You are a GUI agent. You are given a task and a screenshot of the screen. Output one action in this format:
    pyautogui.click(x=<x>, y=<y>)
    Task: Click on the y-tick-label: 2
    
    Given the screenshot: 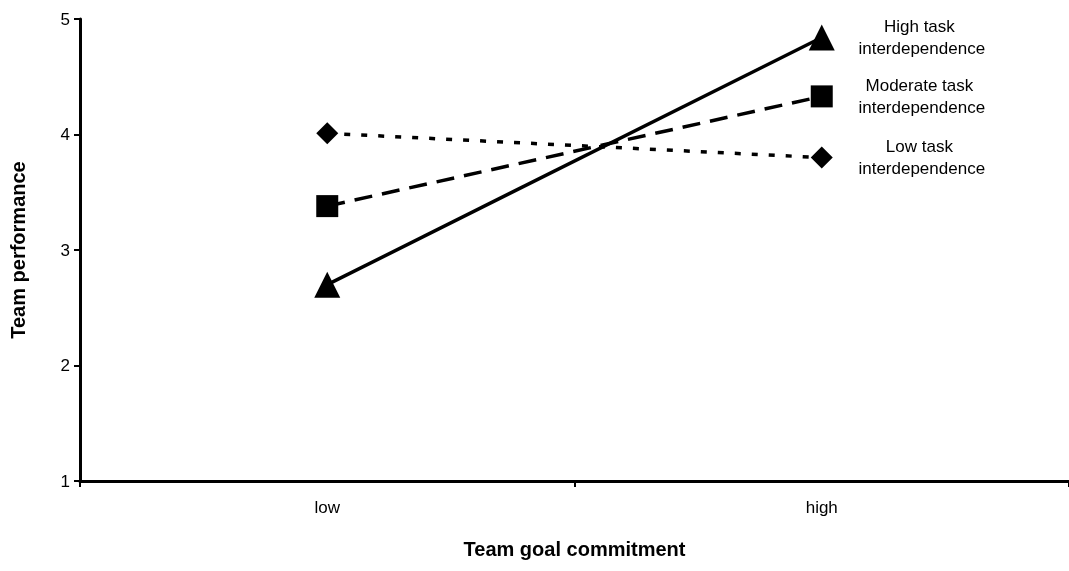 What is the action you would take?
    pyautogui.click(x=65, y=365)
    